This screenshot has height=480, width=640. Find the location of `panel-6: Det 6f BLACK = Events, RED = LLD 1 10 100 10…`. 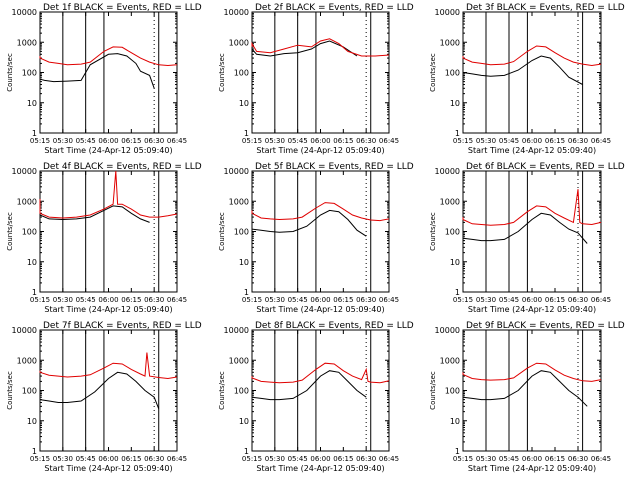

panel-6: Det 6f BLACK = Events, RED = LLD 1 10 100 10… is located at coordinates (527, 238).